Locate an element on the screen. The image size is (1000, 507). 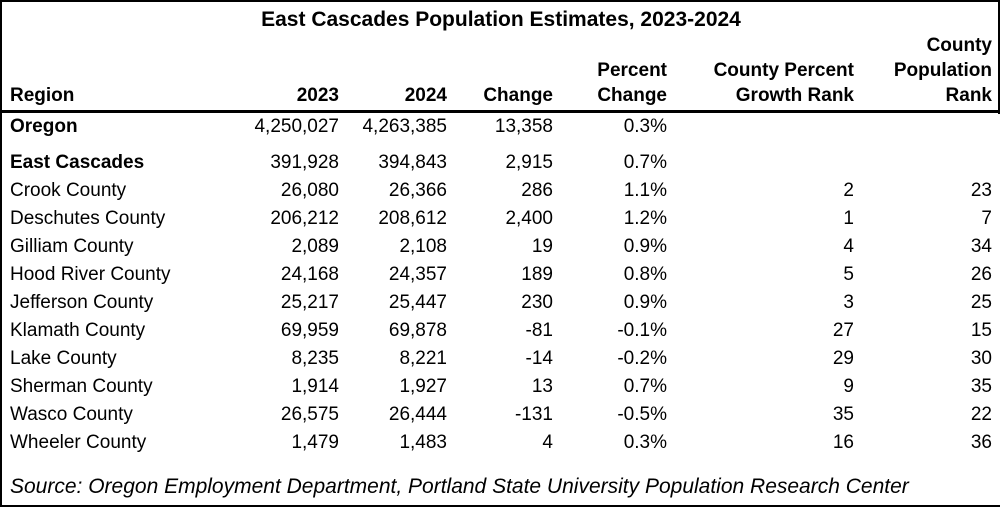
spacer-cell is located at coordinates (501, 145).